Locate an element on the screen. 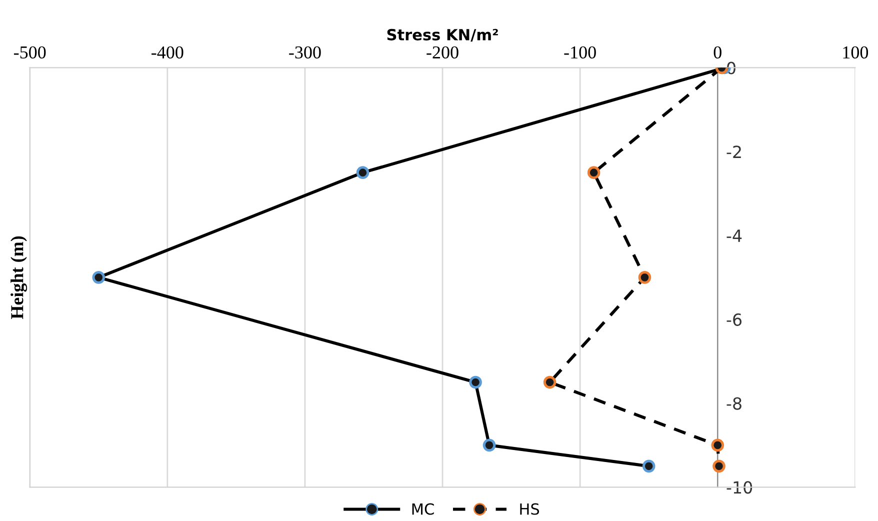 This screenshot has height=521, width=878. y-axis-title: Height (m) is located at coordinates (19, 277).